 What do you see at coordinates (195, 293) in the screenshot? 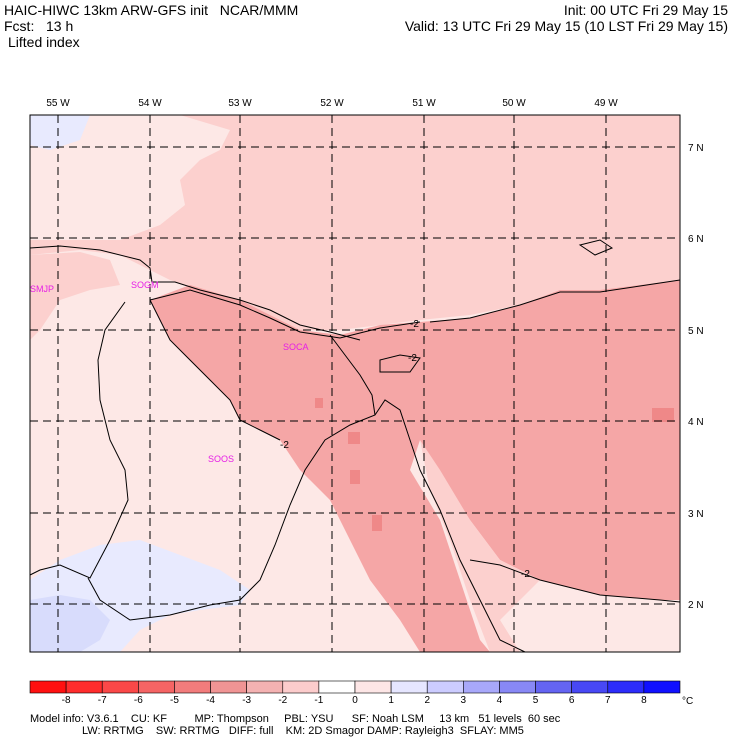
I see `coastline` at bounding box center [195, 293].